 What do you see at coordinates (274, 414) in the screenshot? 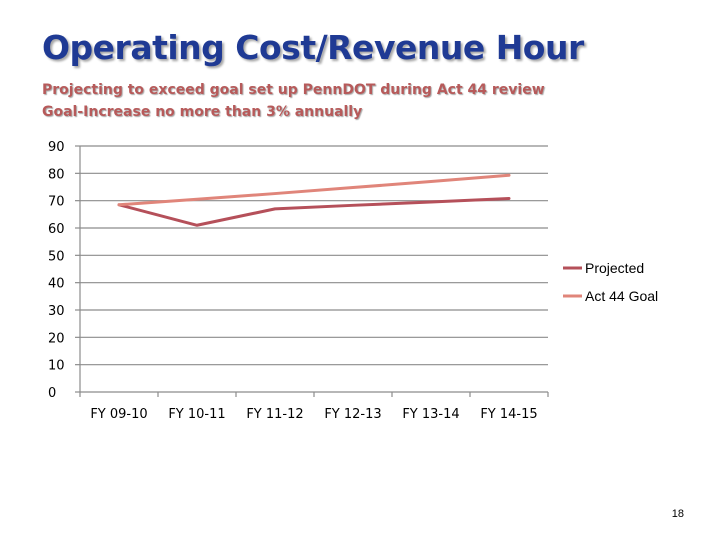
I see `x-tick-label: FY 11-12` at bounding box center [274, 414].